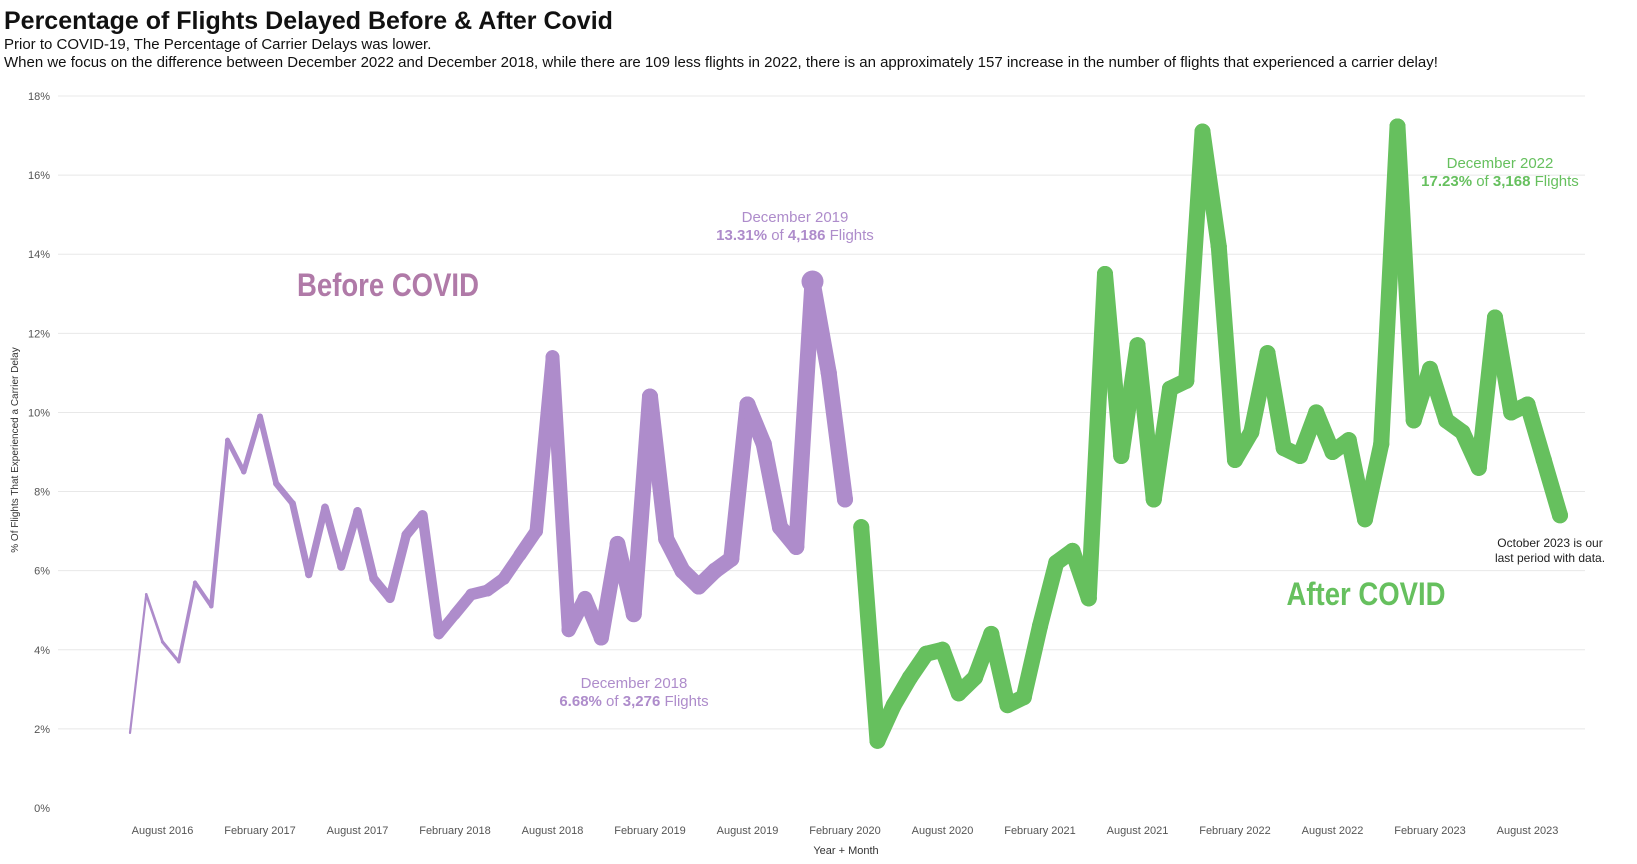 The width and height of the screenshot is (1637, 864). What do you see at coordinates (777, 235) in the screenshot?
I see `dec2019-of: of` at bounding box center [777, 235].